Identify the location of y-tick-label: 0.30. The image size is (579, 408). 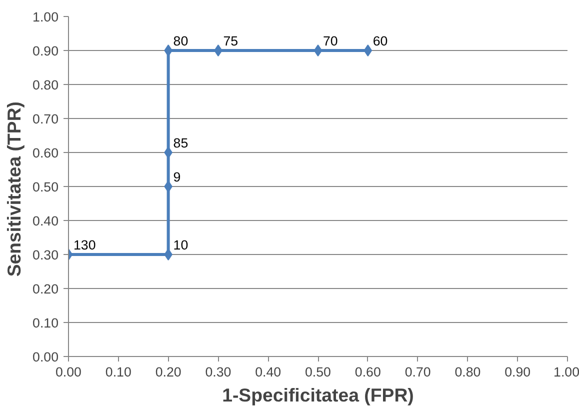
(45, 255).